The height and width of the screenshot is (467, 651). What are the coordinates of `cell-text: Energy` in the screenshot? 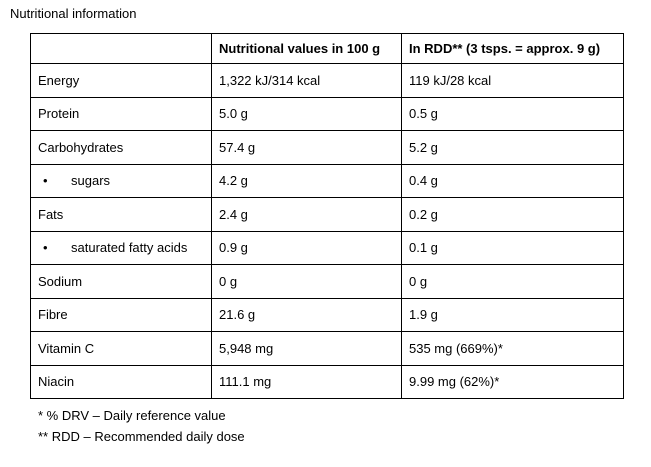 It's located at (59, 80).